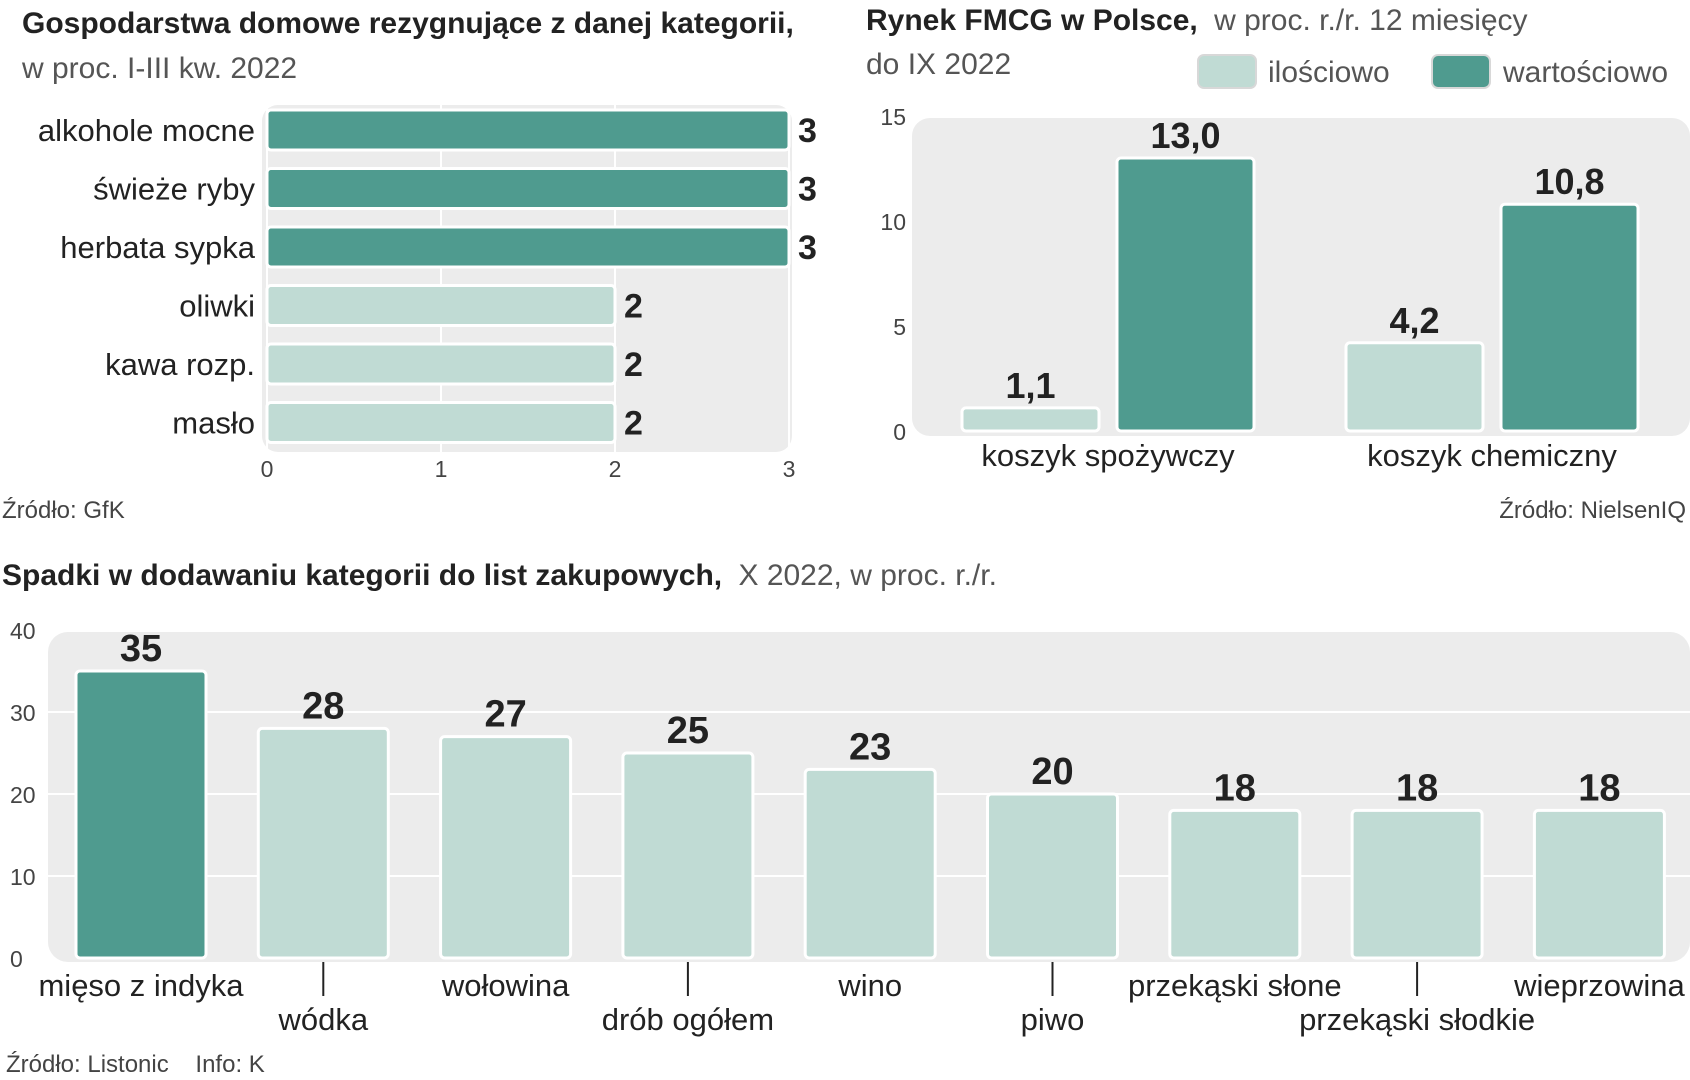 The height and width of the screenshot is (1080, 1690). Describe the element at coordinates (1235, 985) in the screenshot. I see `shopping-category-label: przekąski słone` at that location.